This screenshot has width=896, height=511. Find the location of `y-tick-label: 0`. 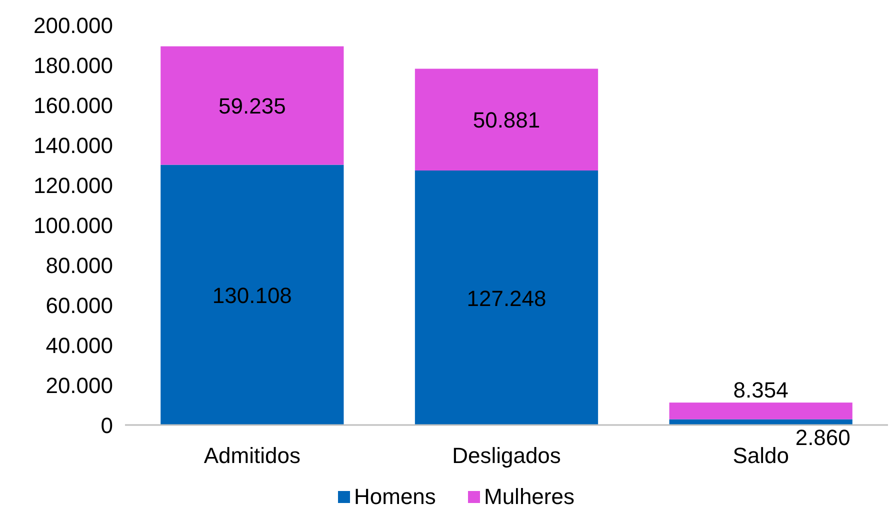

y-tick-label: 0 is located at coordinates (106, 425).